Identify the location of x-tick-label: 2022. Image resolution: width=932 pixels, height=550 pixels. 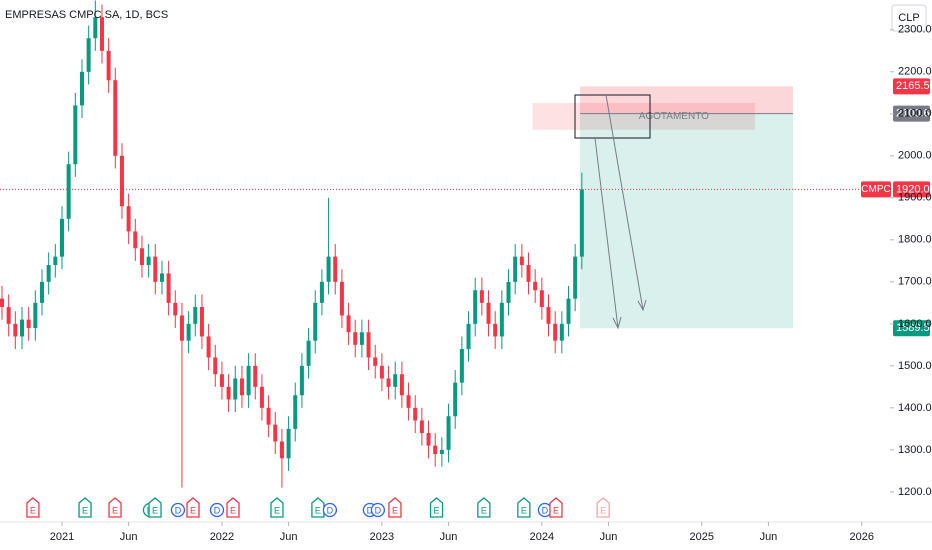
(222, 537).